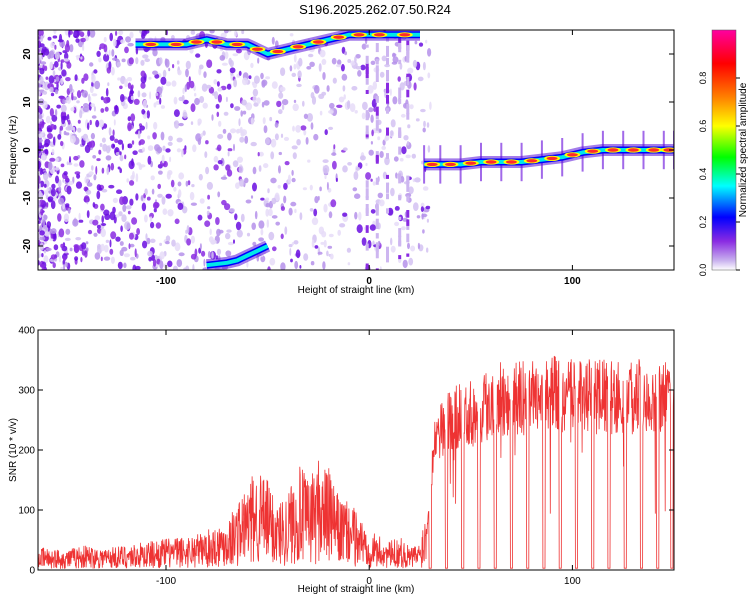 Image resolution: width=750 pixels, height=605 pixels. Describe the element at coordinates (26, 451) in the screenshot. I see `snr-y-tick-label: 200` at that location.